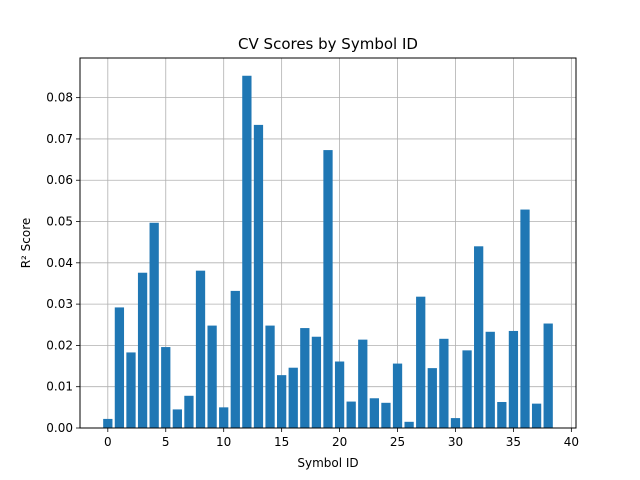 This screenshot has height=480, width=640. Describe the element at coordinates (59, 98) in the screenshot. I see `y-tick-label: 0.08` at that location.